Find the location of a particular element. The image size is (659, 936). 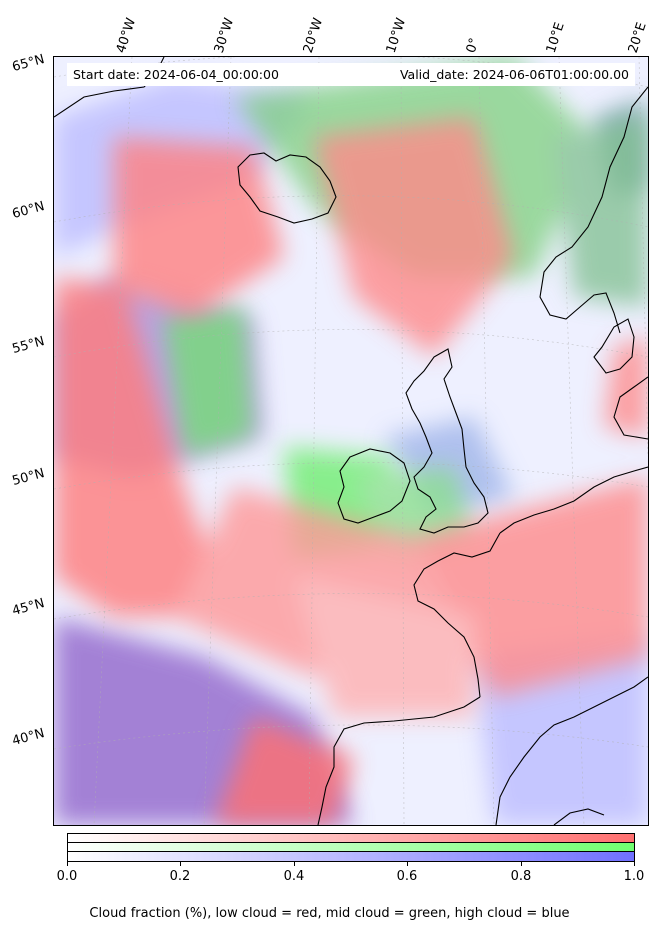

lon-label-20e: 20°E is located at coordinates (637, 37).